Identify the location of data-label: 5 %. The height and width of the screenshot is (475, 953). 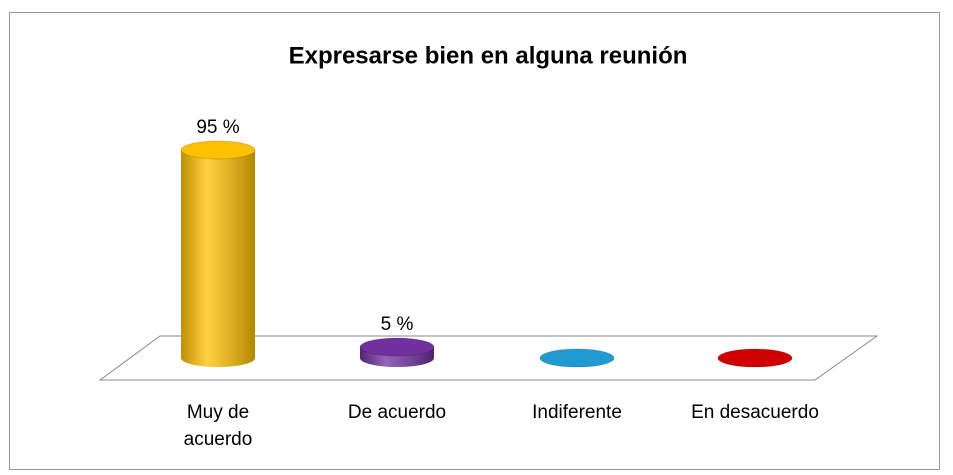
(397, 324).